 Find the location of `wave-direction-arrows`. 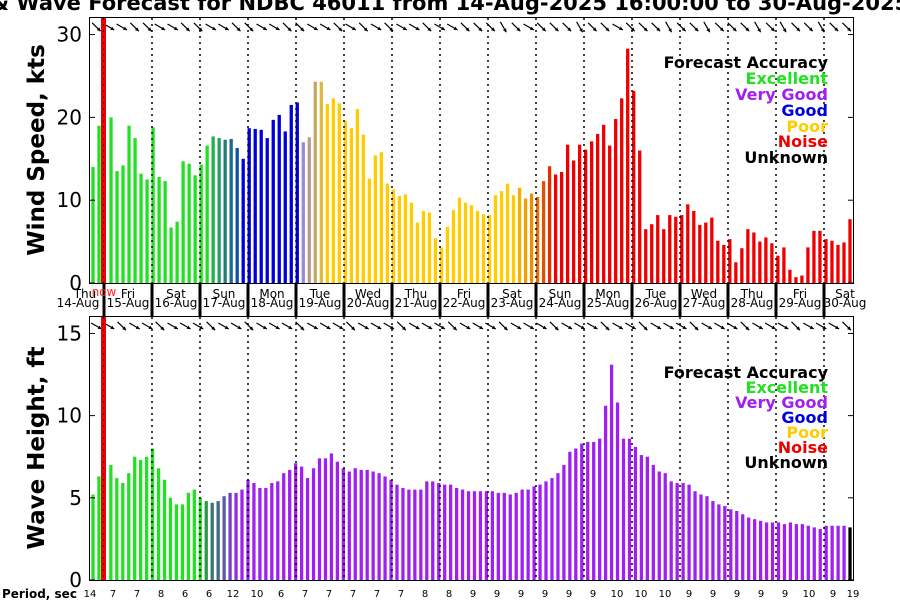

wave-direction-arrows is located at coordinates (471, 326).